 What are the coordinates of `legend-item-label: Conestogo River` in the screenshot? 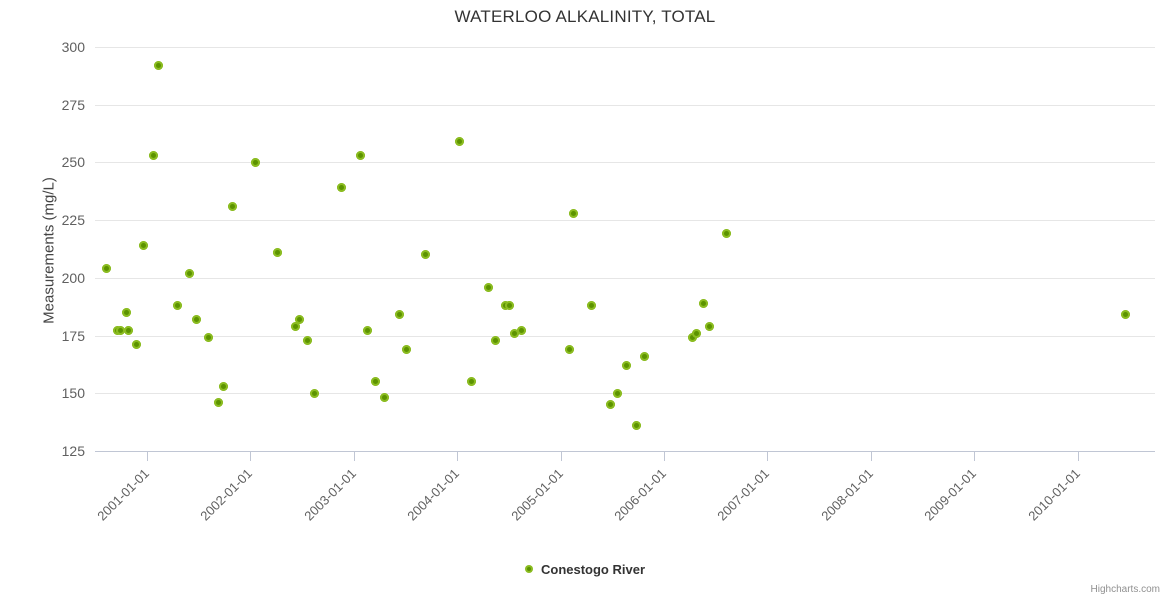 It's located at (592, 569).